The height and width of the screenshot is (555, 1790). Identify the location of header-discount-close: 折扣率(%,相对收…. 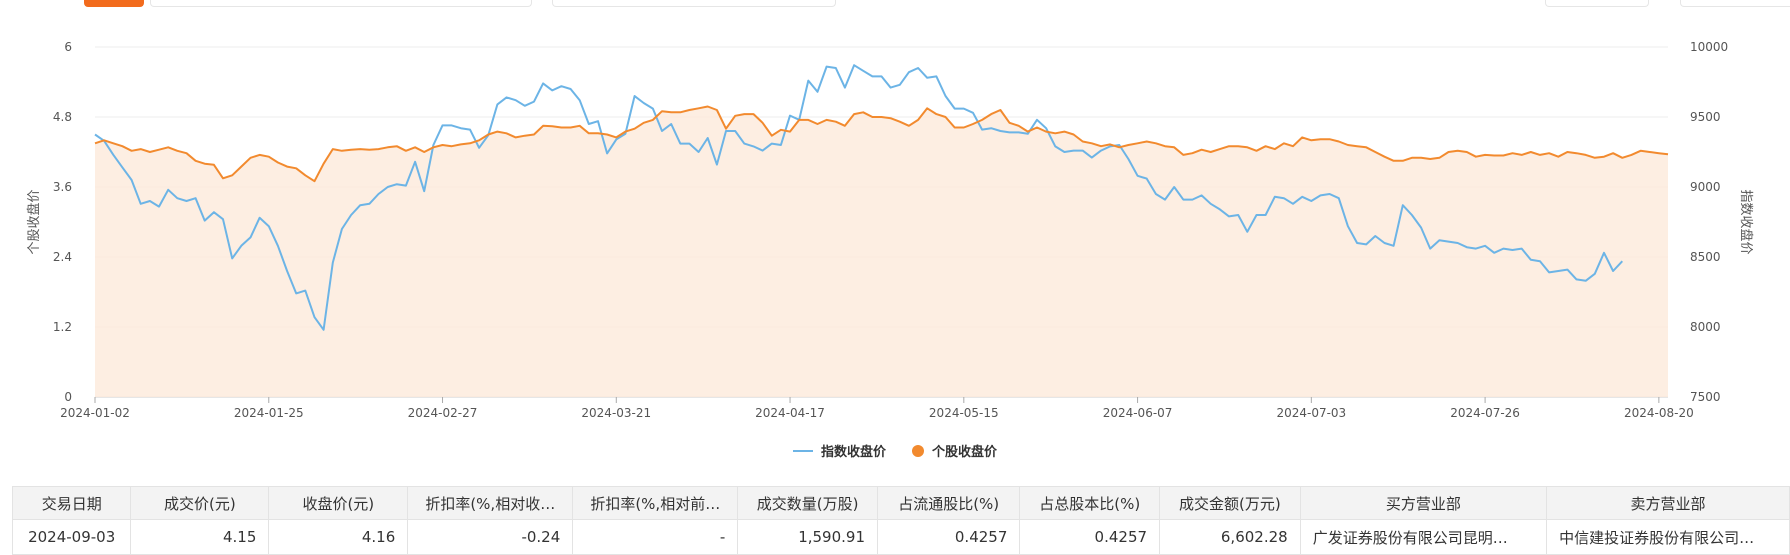
(490, 503).